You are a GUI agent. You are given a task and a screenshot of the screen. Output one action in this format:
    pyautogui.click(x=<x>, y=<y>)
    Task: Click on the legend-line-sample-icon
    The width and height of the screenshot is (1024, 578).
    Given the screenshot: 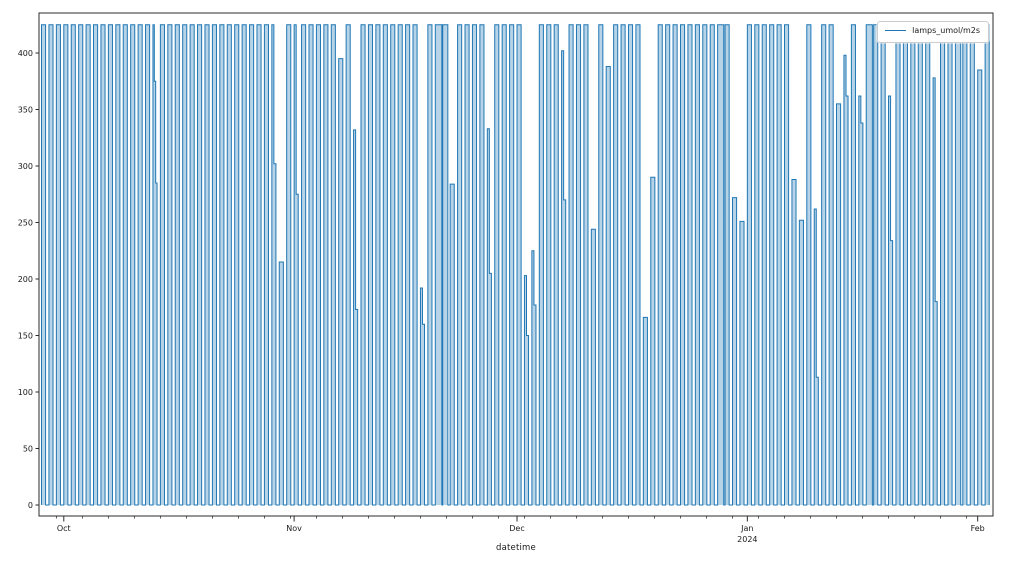 What is the action you would take?
    pyautogui.click(x=896, y=30)
    